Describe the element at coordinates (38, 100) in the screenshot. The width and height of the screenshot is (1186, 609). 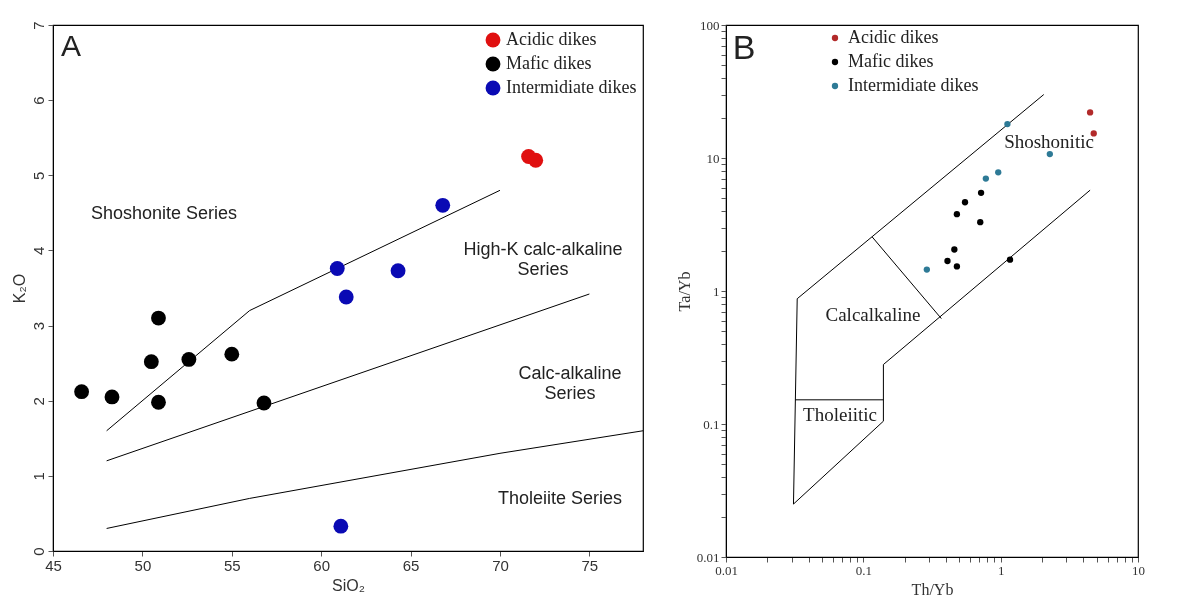
I see `y-tick-label: 6` at that location.